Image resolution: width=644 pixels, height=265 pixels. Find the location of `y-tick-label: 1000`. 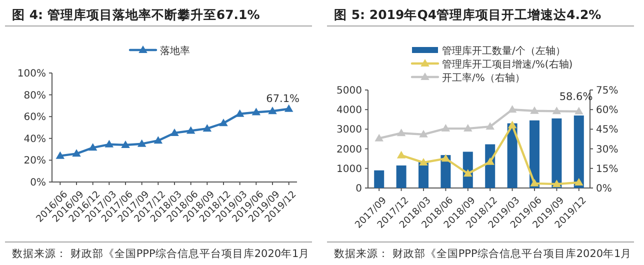

y-tick-label: 1000 is located at coordinates (349, 169).